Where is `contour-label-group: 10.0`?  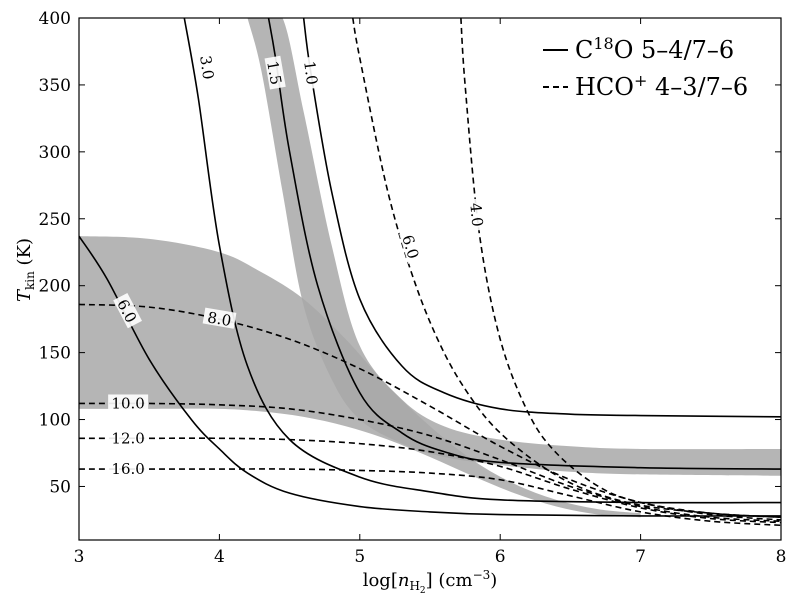 contour-label-group: 10.0 is located at coordinates (128, 403).